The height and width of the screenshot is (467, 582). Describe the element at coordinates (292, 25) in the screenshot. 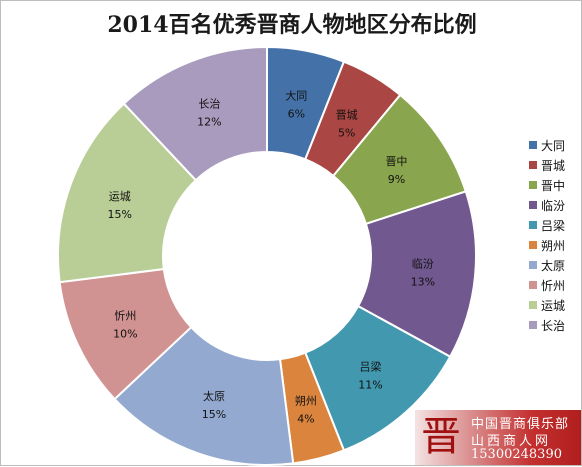

I see `chart-title: 2014百名优秀晋商人物地区分布比例` at that location.